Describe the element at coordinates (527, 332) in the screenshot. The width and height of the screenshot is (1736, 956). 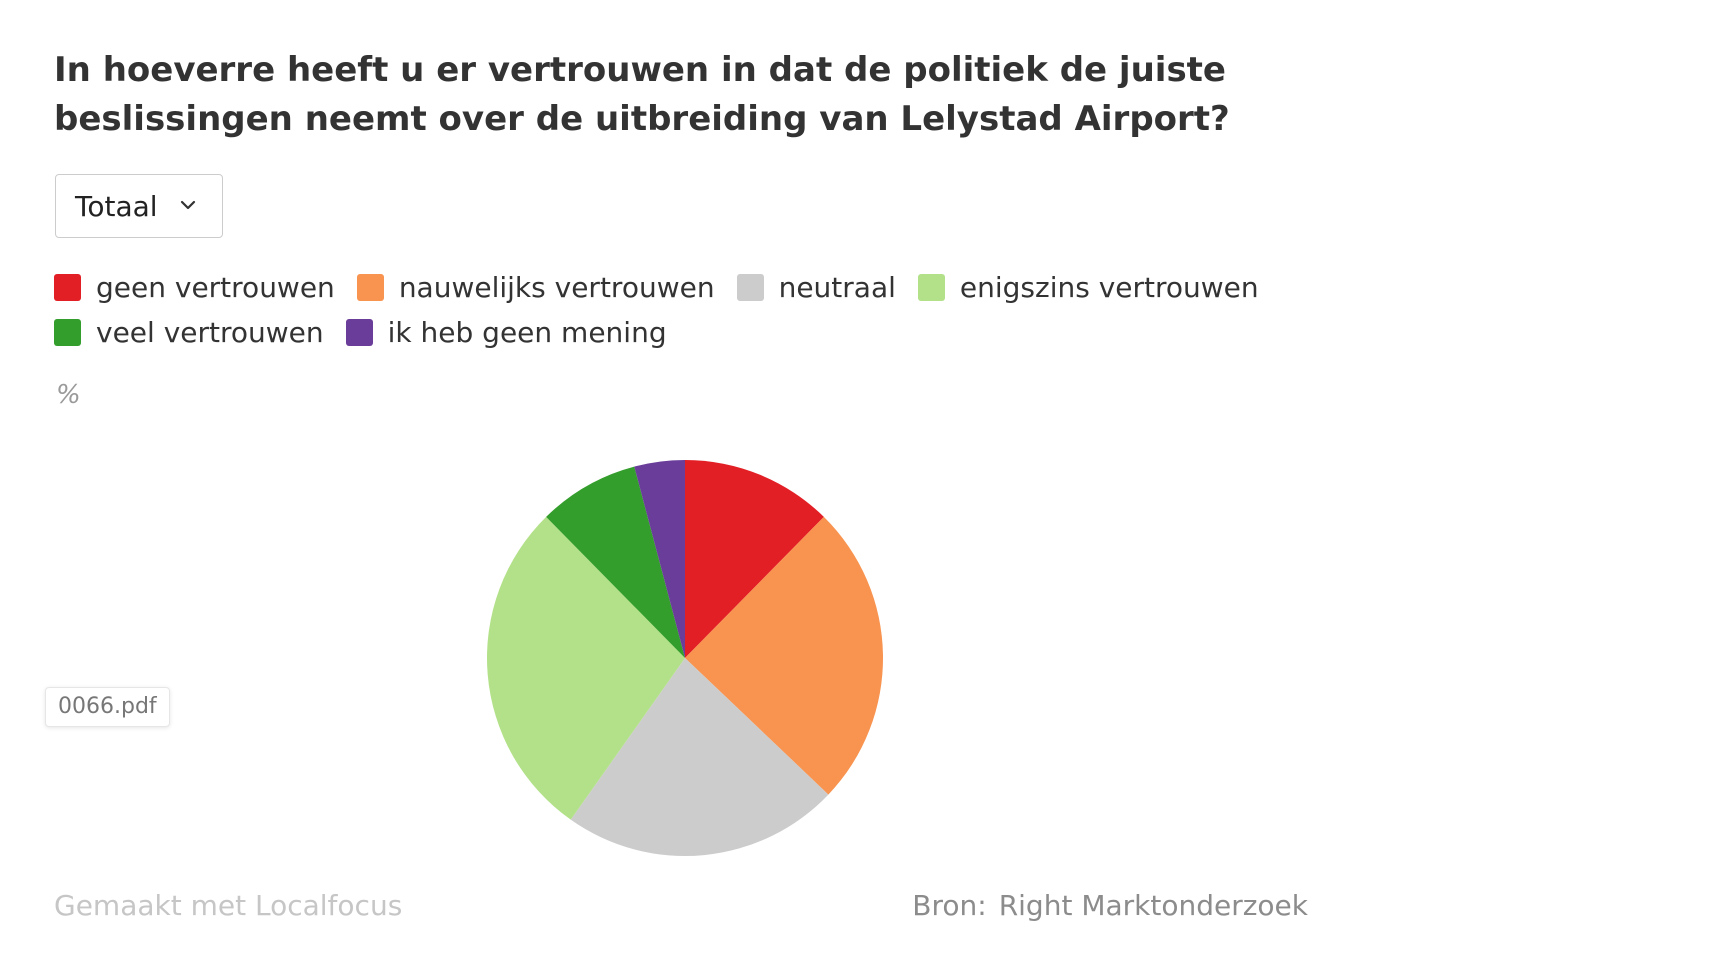
I see `legend-label: ik heb geen mening` at that location.